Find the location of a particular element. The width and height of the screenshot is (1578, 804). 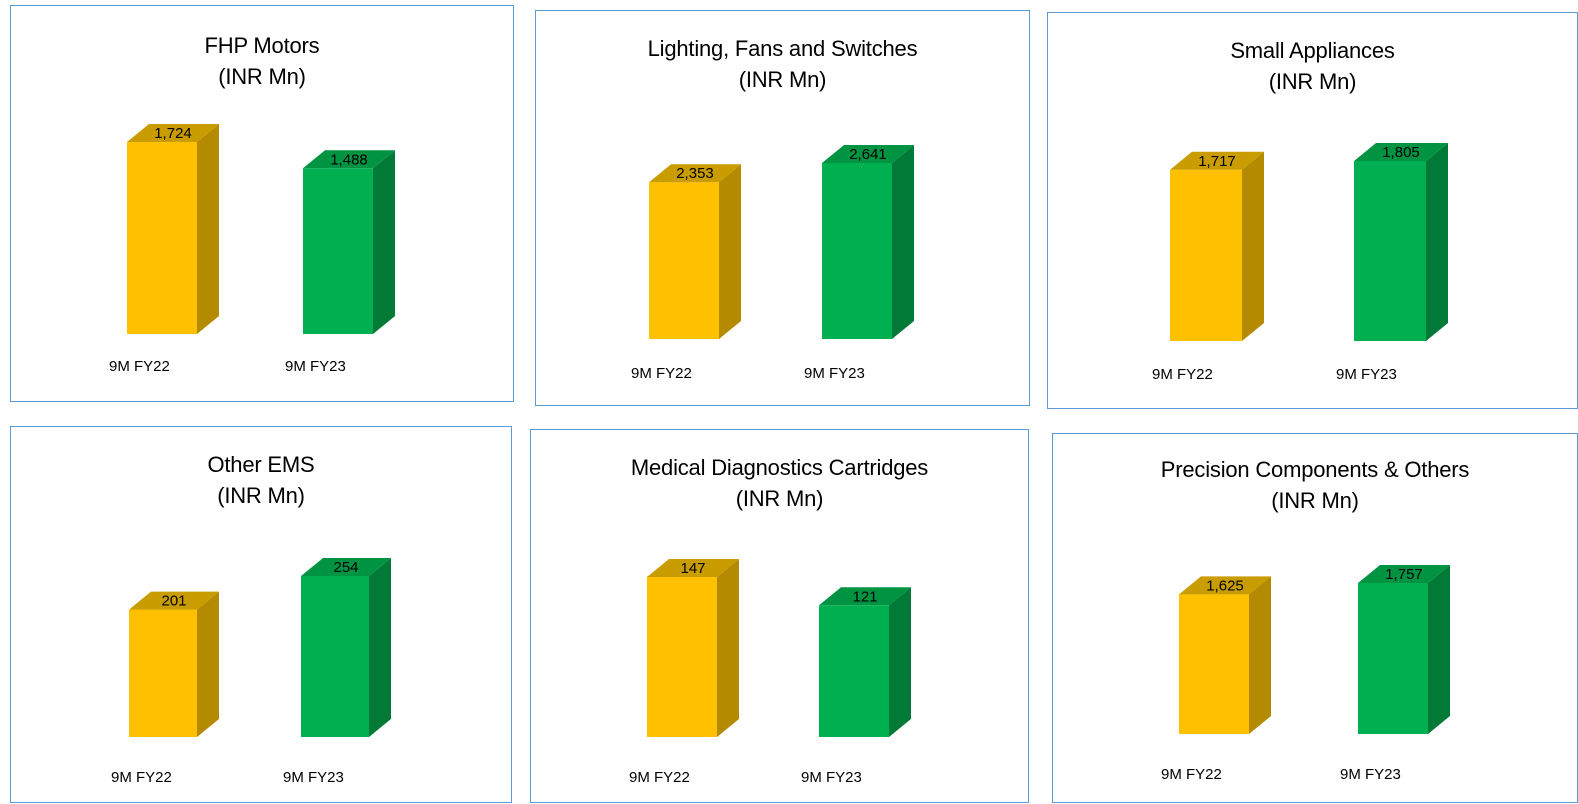

chart-title: Lighting, Fans and Switches (INR Mn) is located at coordinates (782, 64).